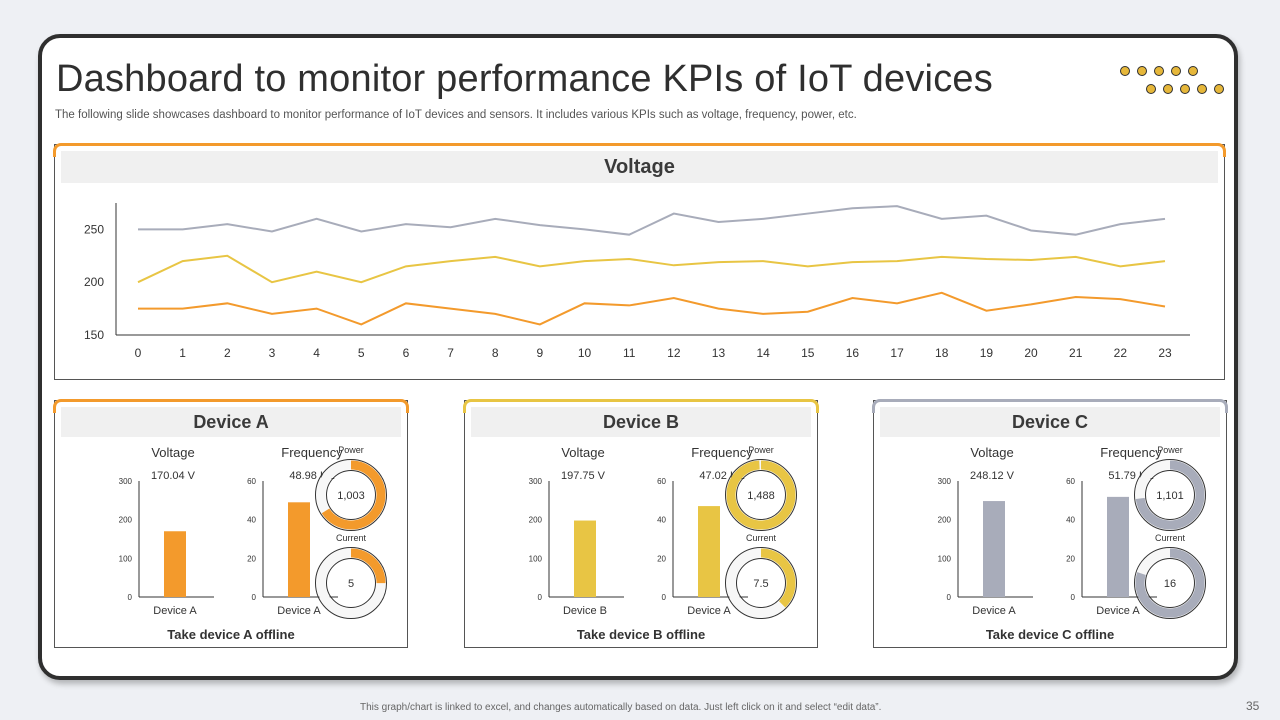 Image resolution: width=1280 pixels, height=720 pixels. What do you see at coordinates (942, 353) in the screenshot?
I see `x-tick-label: 18` at bounding box center [942, 353].